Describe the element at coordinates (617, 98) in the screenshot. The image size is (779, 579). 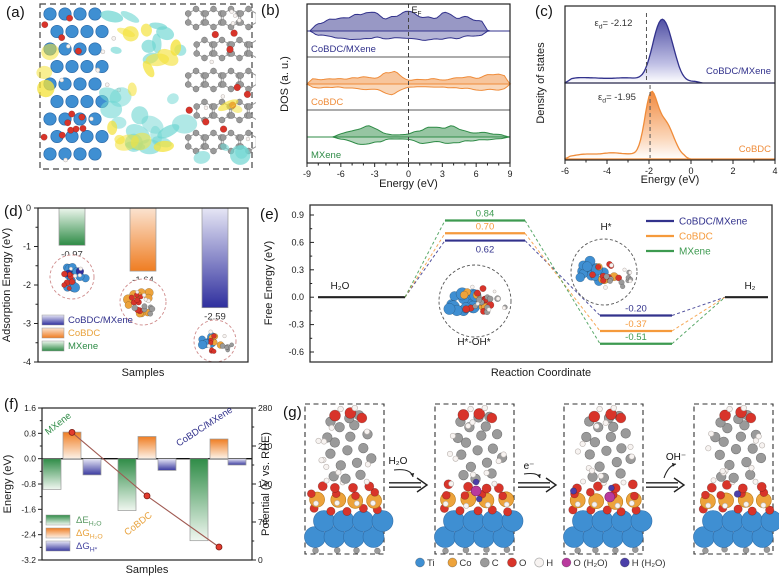
I see `svg-text: εd= -1.95` at that location.